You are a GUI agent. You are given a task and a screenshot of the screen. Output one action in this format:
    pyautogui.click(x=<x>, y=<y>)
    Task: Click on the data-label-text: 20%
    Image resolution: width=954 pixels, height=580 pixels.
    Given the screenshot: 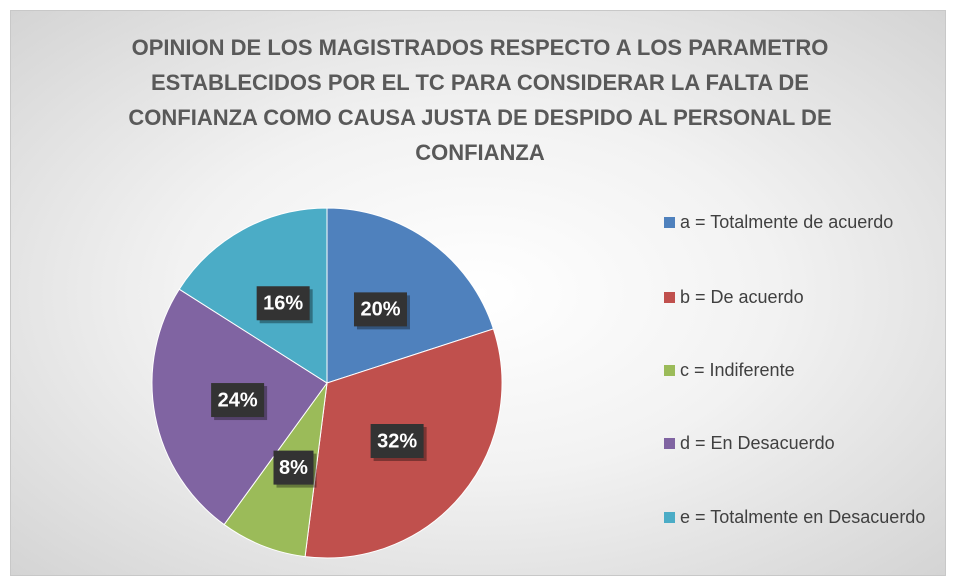 What is the action you would take?
    pyautogui.click(x=380, y=310)
    